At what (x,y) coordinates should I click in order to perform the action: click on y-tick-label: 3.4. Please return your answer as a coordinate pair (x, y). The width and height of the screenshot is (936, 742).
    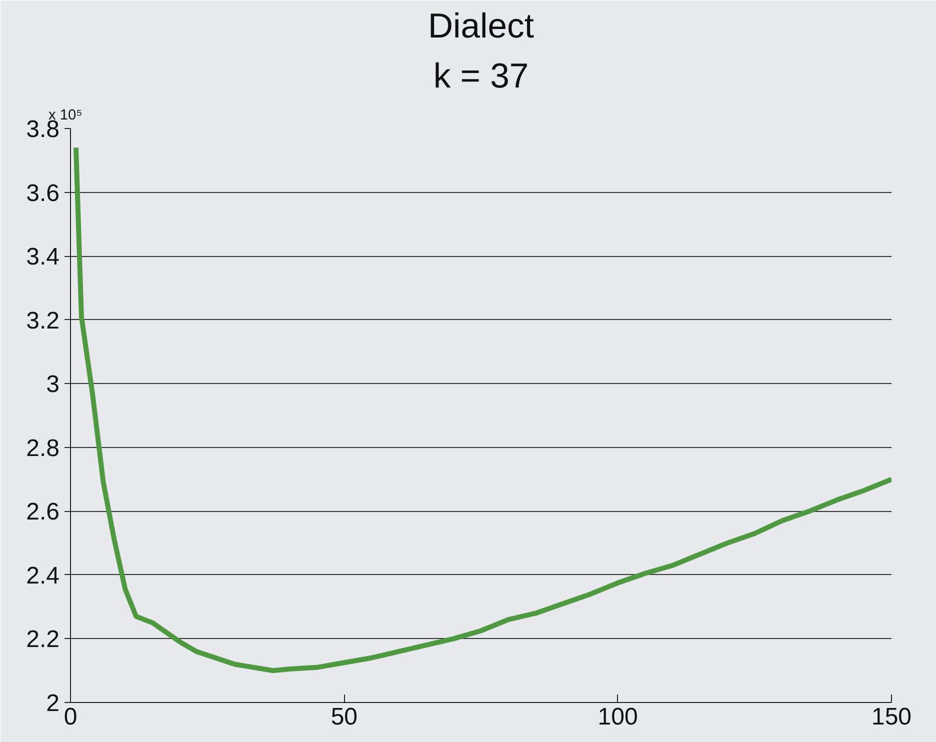
    Looking at the image, I should click on (43, 257).